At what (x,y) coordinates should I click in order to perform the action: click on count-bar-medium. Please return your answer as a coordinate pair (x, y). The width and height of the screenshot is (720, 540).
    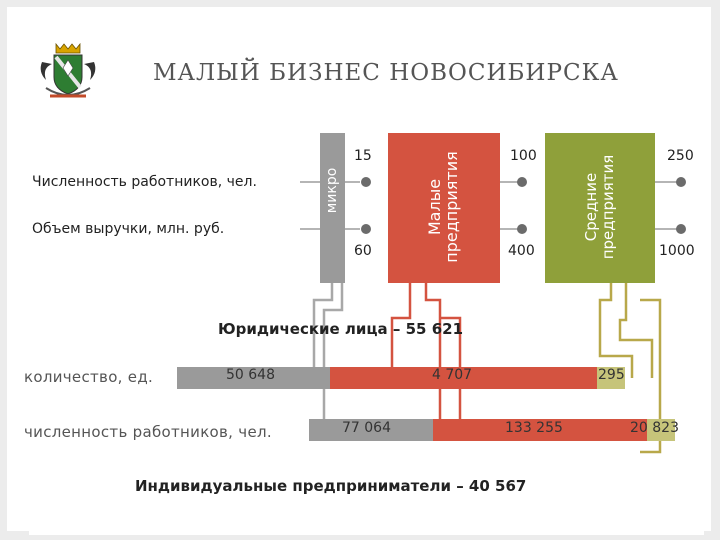
    Looking at the image, I should click on (611, 378).